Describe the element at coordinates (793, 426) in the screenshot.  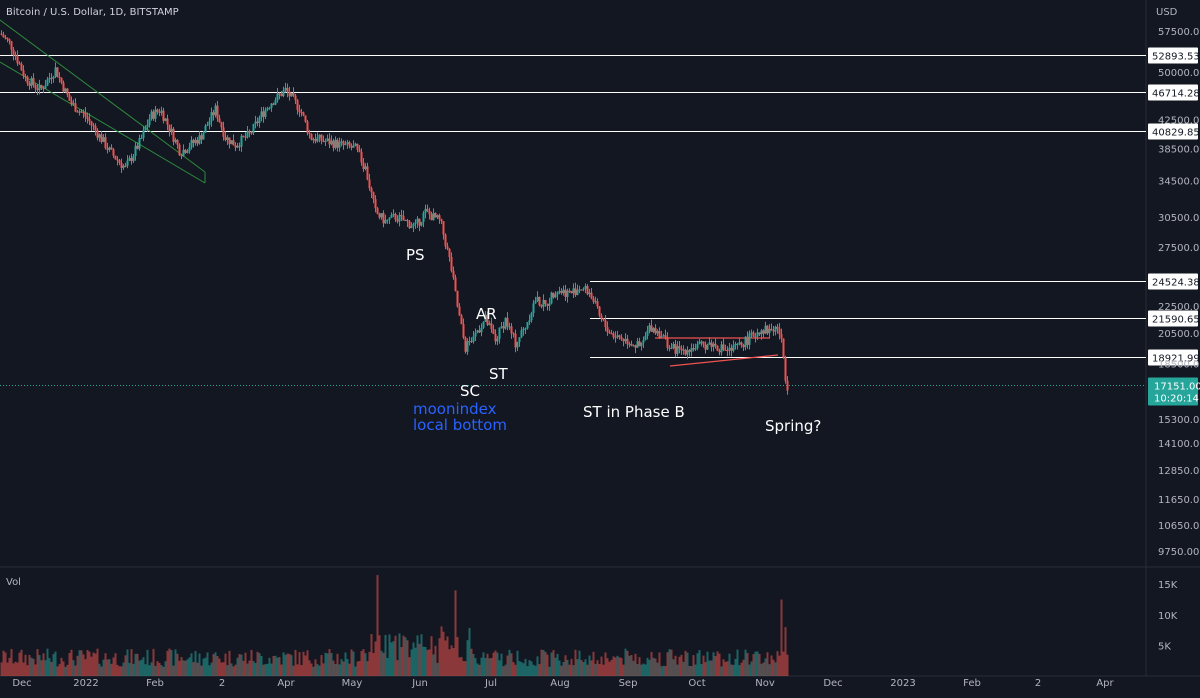
I see `annotation-spring: Spring?` at that location.